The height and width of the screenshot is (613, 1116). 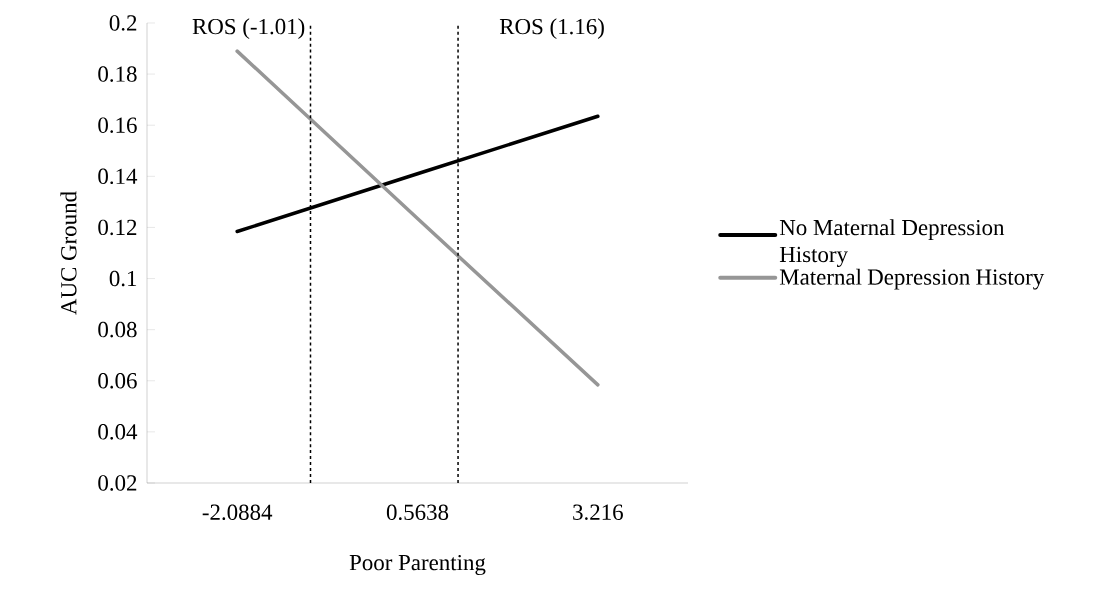 What do you see at coordinates (237, 512) in the screenshot?
I see `x-tick-label: -2.0884` at bounding box center [237, 512].